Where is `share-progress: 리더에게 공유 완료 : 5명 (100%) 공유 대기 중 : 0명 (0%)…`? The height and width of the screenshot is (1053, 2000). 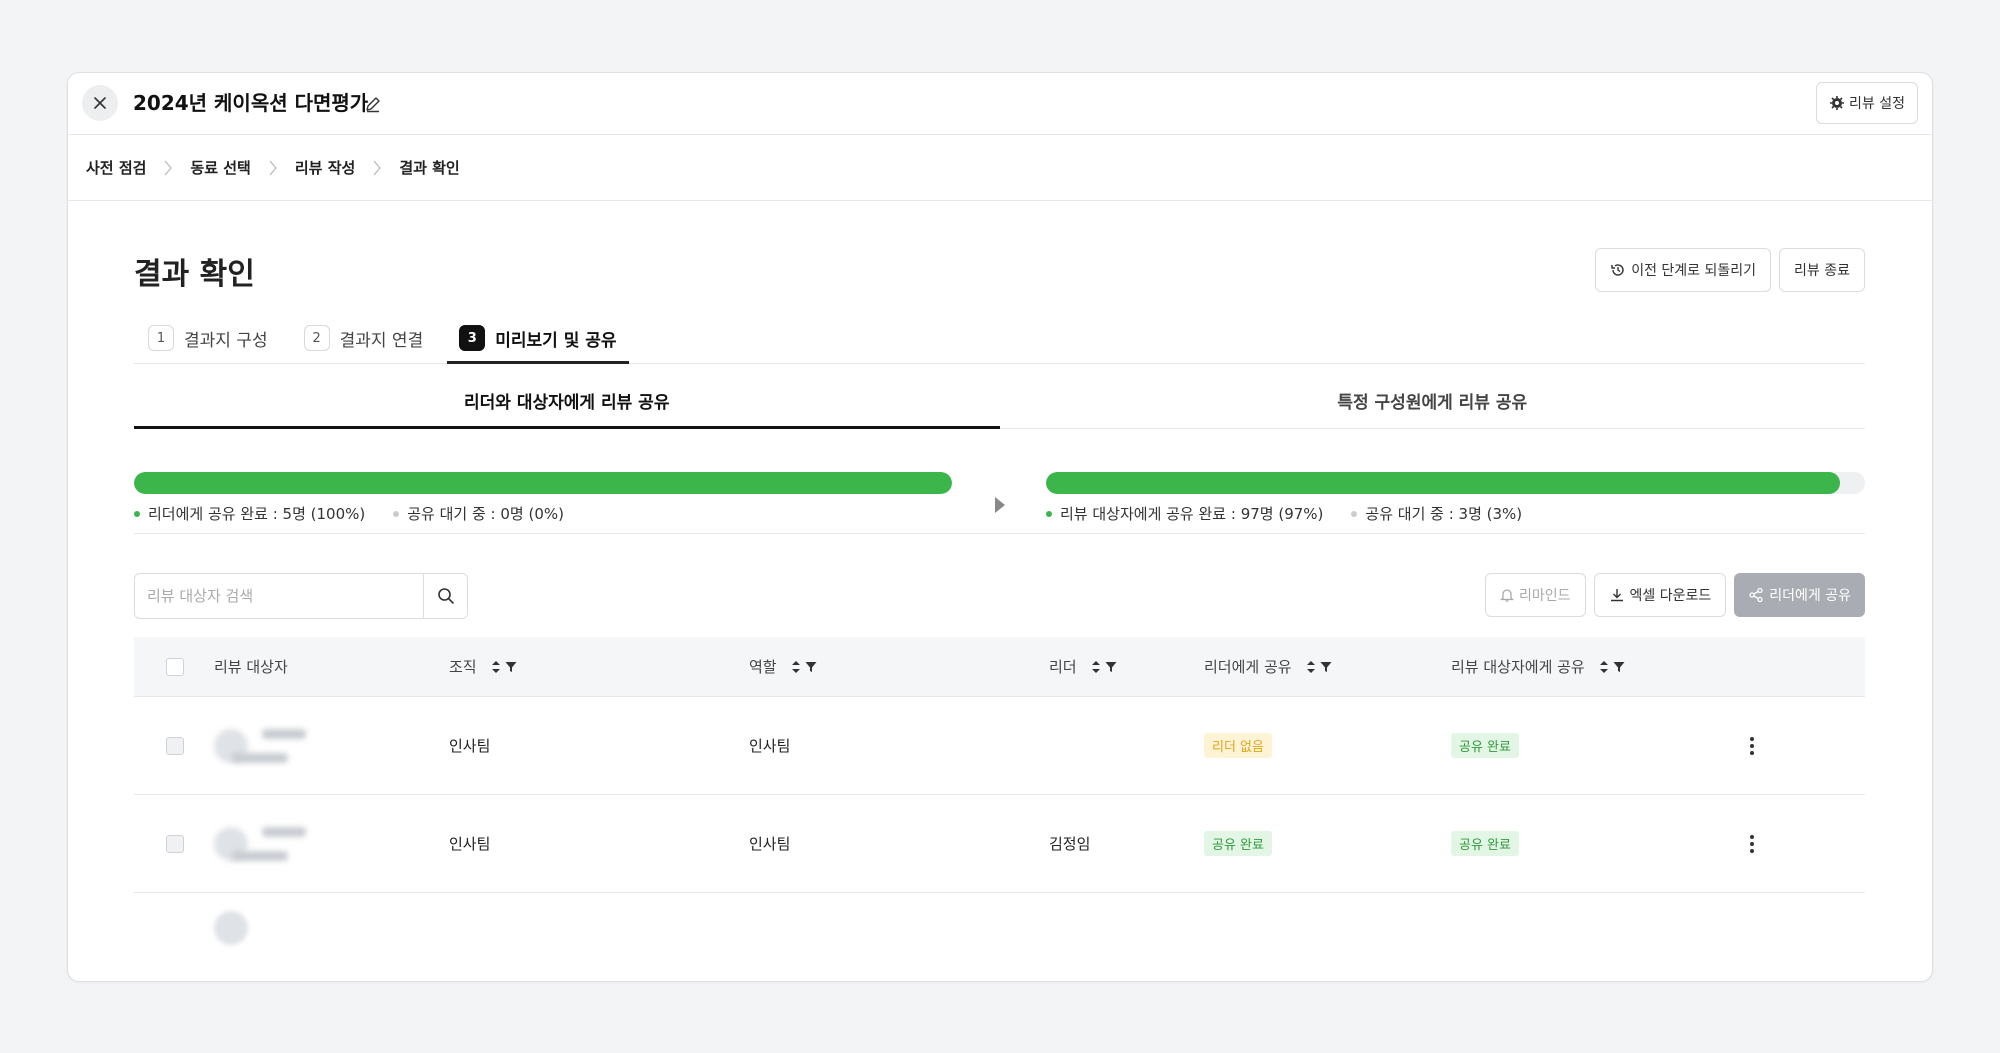
share-progress: 리더에게 공유 완료 : 5명 (100%) 공유 대기 중 : 0명 (0%)… is located at coordinates (999, 481).